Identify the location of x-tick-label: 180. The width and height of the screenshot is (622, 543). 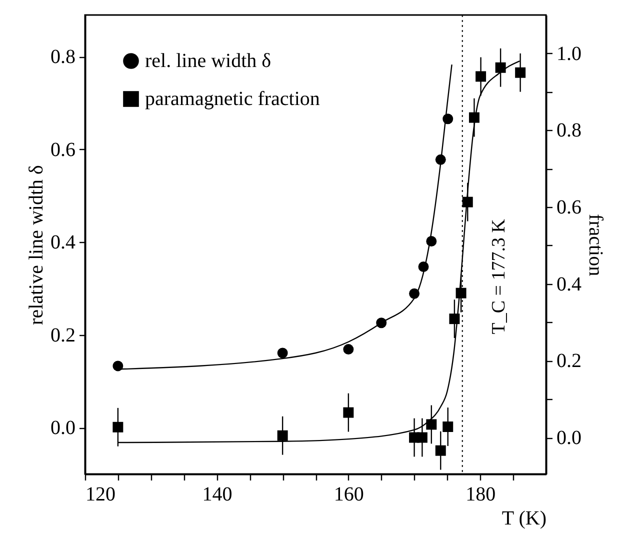
(481, 495).